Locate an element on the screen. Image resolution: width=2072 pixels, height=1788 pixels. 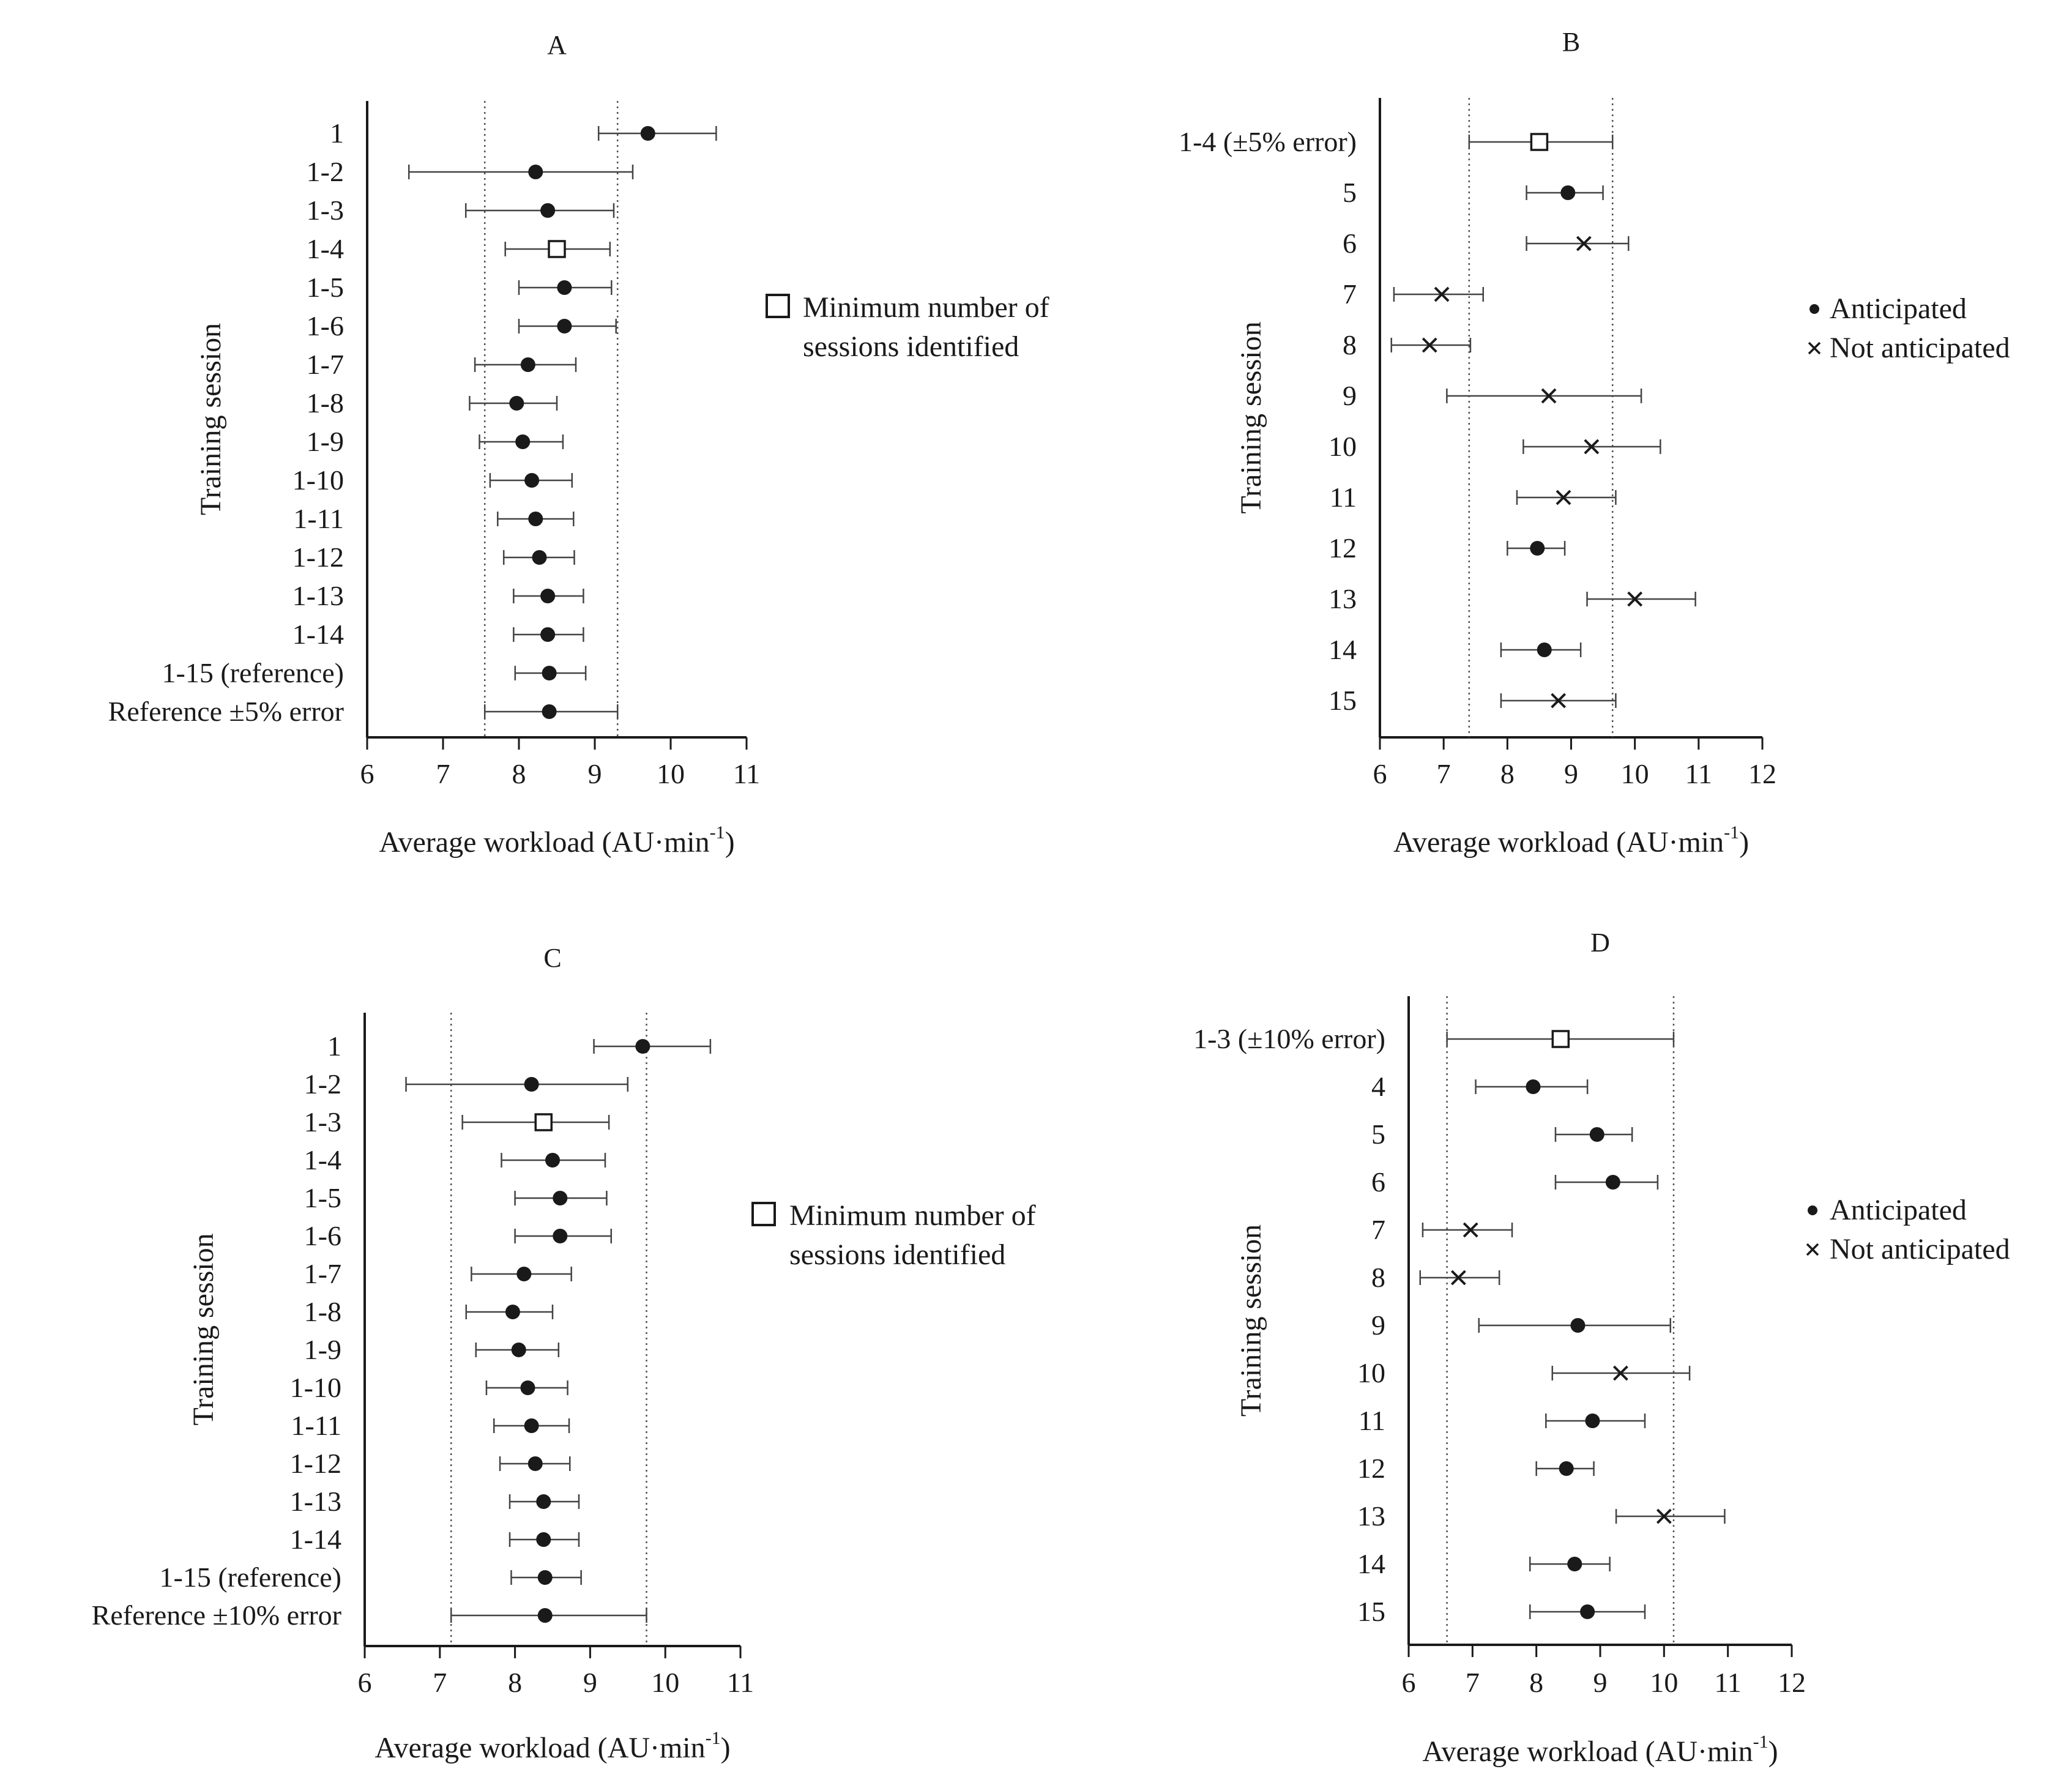
x-tick-label: 12 is located at coordinates (1792, 1682).